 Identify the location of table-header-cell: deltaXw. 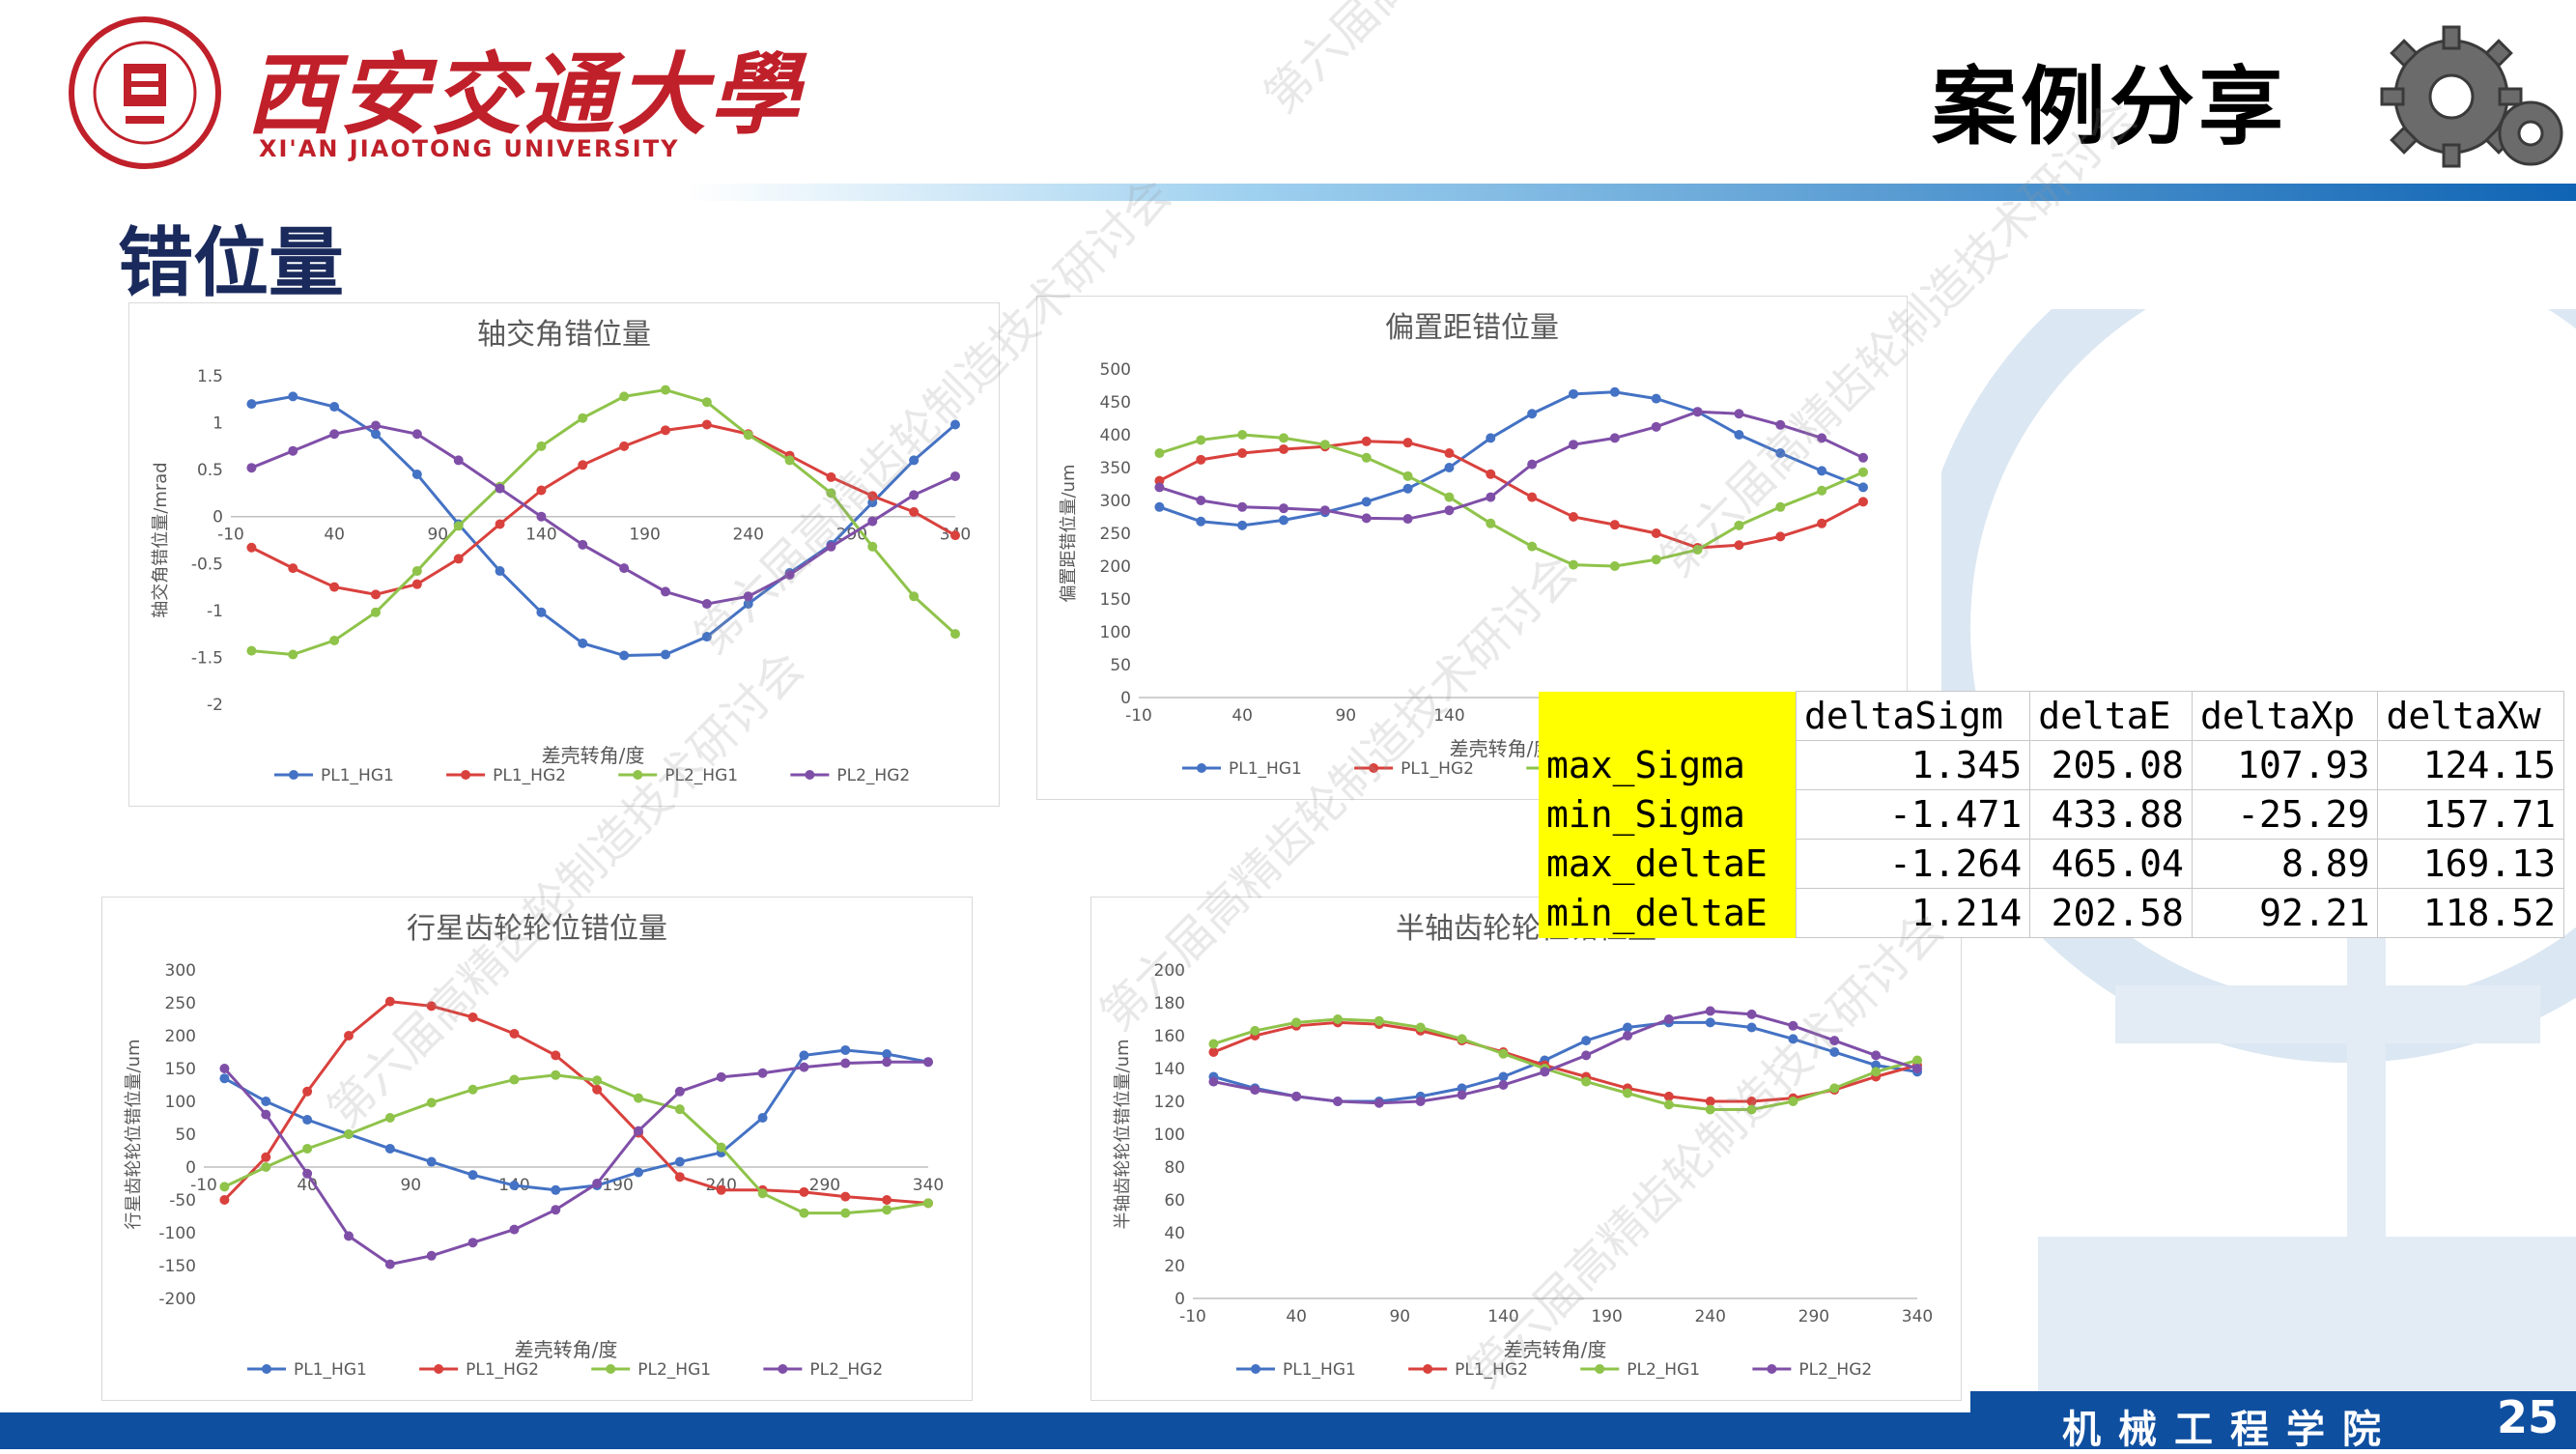
(2470, 716).